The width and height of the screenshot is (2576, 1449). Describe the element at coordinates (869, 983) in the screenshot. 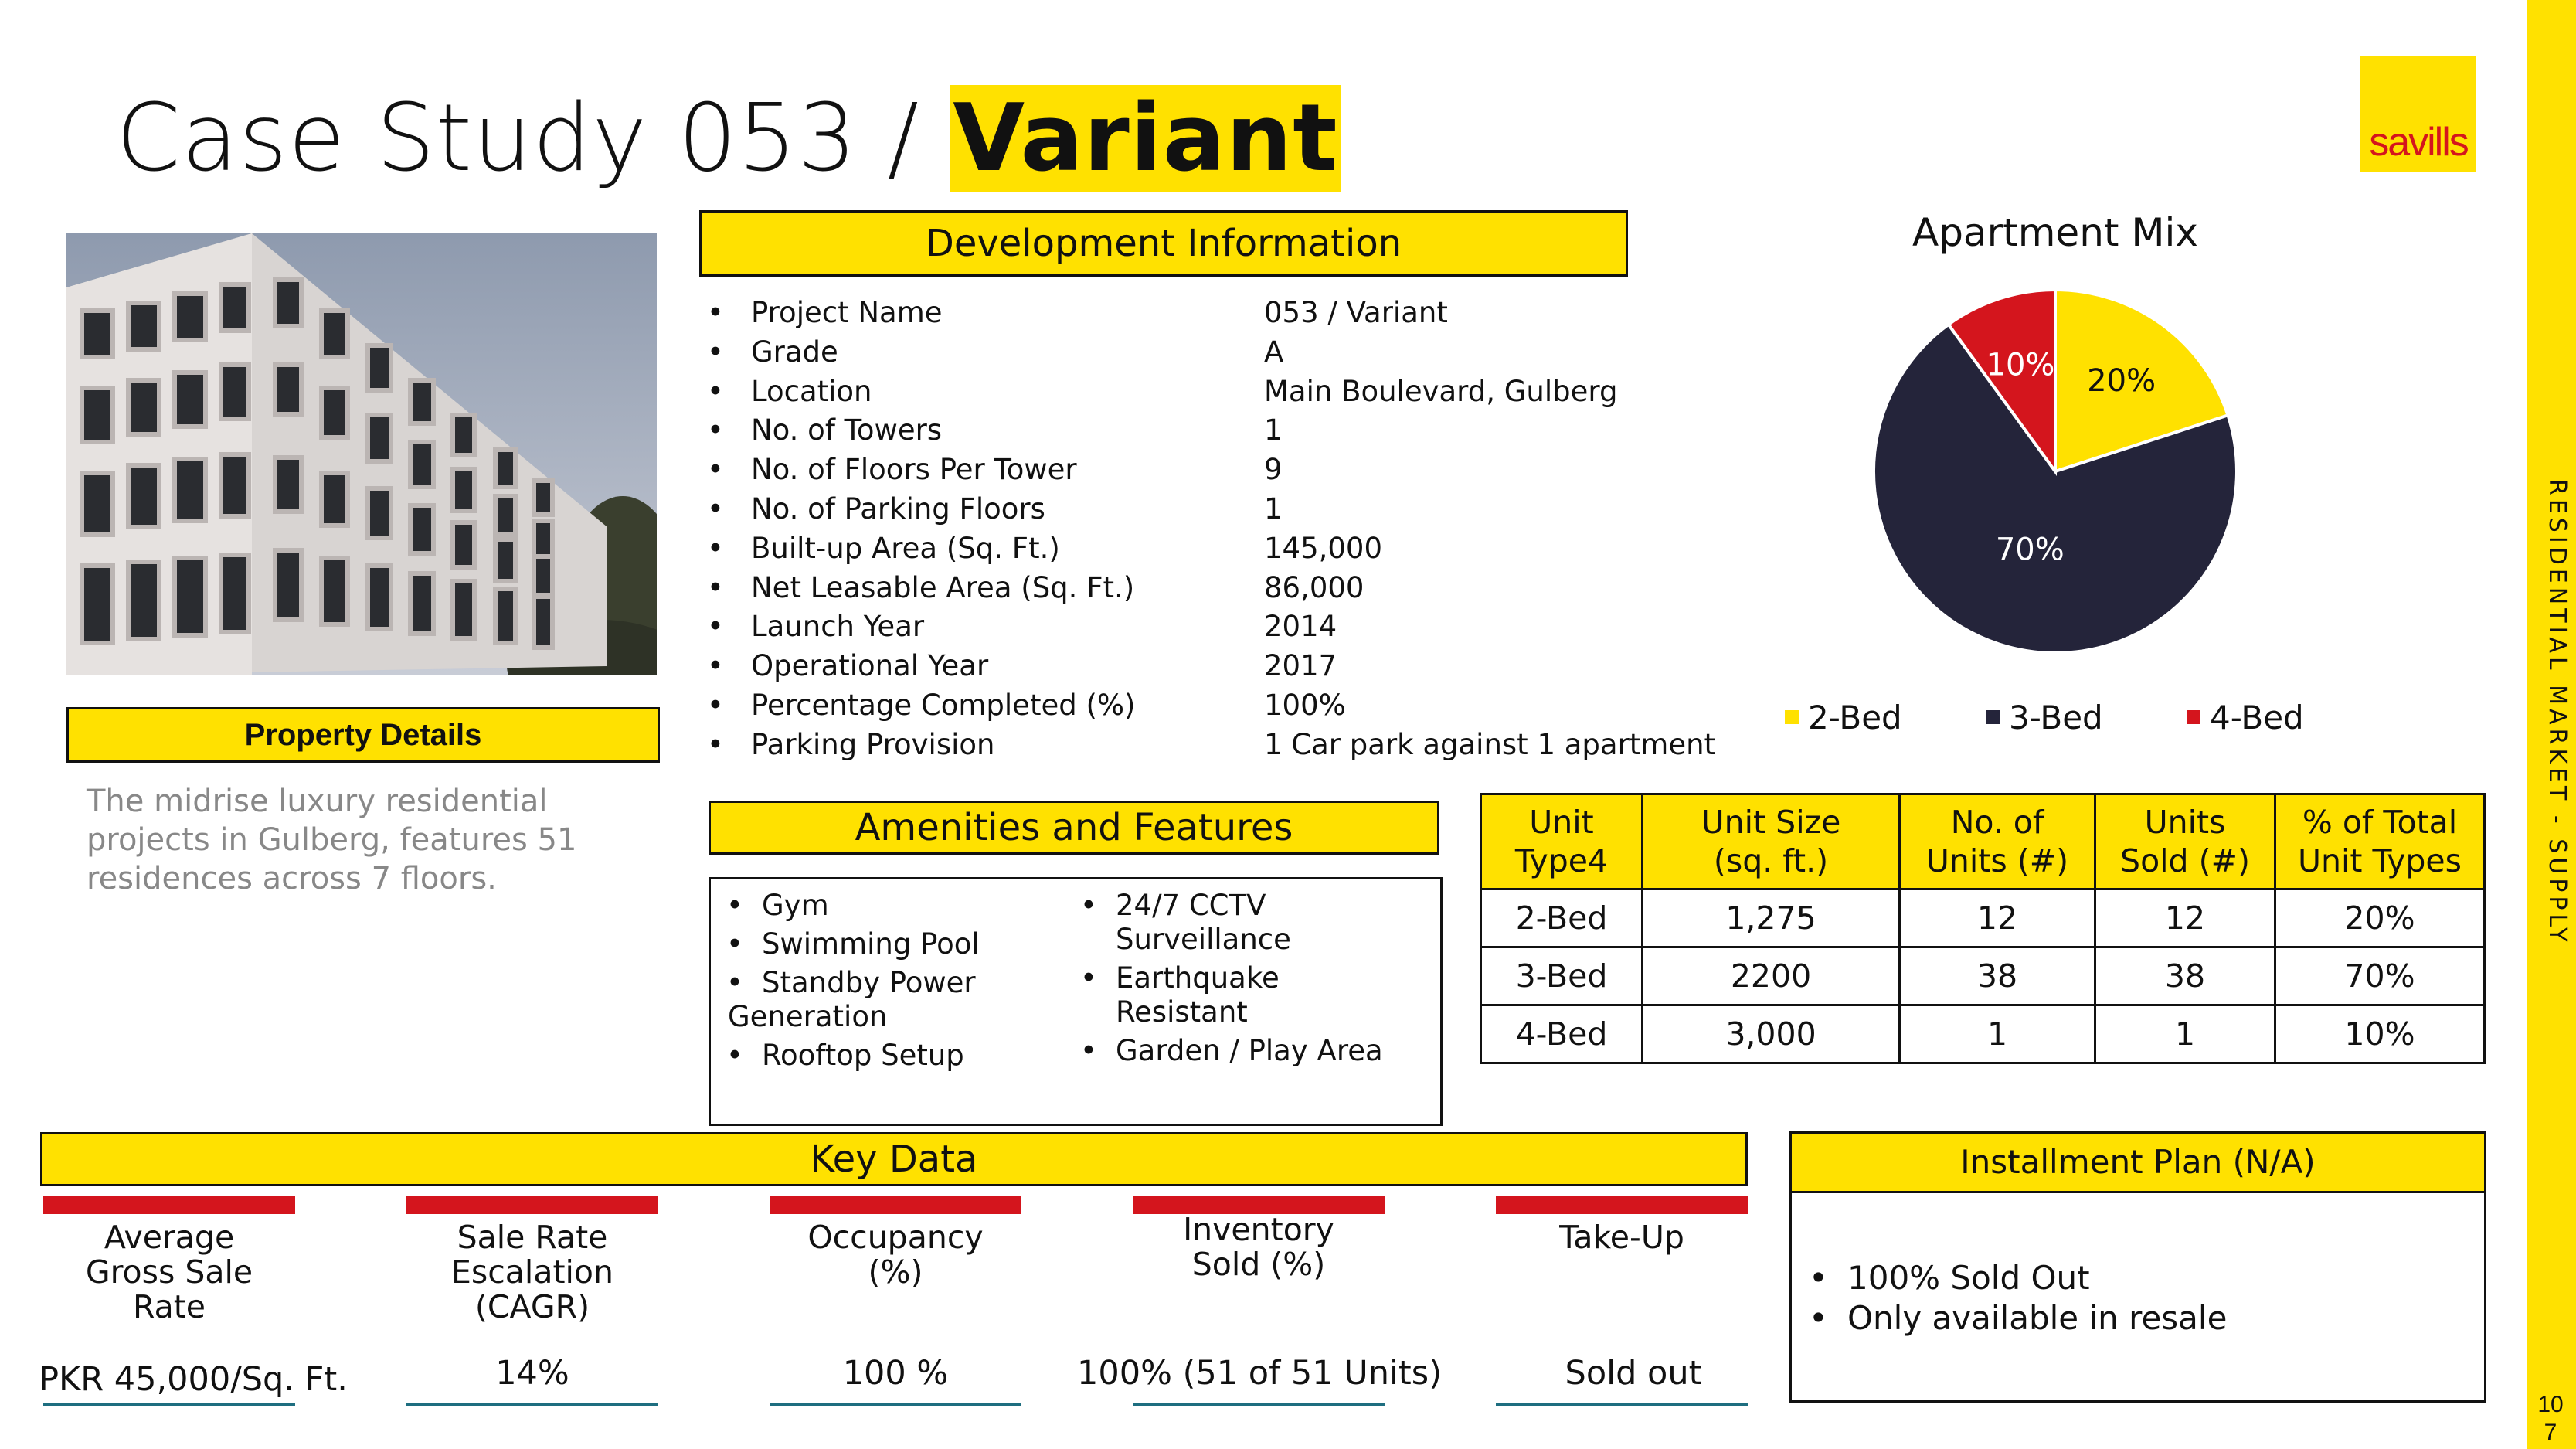

I see `amenity-label: Standby Power` at that location.